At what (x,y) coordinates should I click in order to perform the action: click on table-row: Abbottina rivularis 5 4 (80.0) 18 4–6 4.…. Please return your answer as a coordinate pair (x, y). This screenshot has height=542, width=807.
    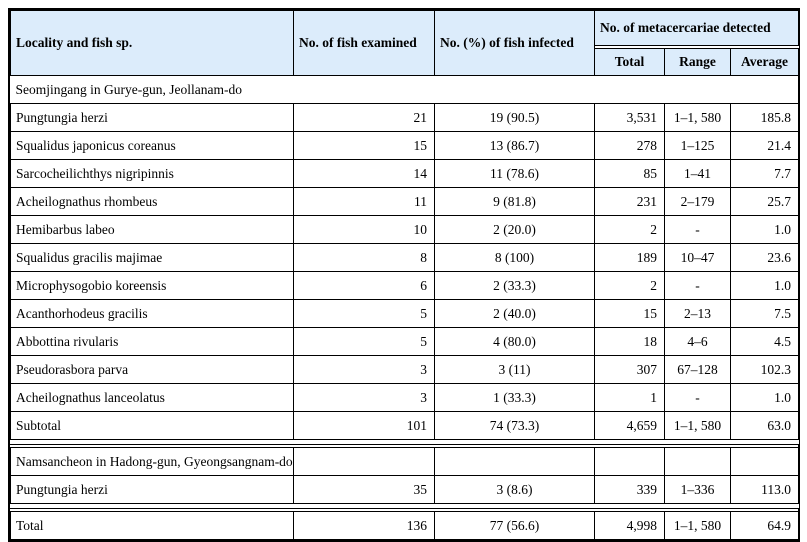
    Looking at the image, I should click on (405, 341).